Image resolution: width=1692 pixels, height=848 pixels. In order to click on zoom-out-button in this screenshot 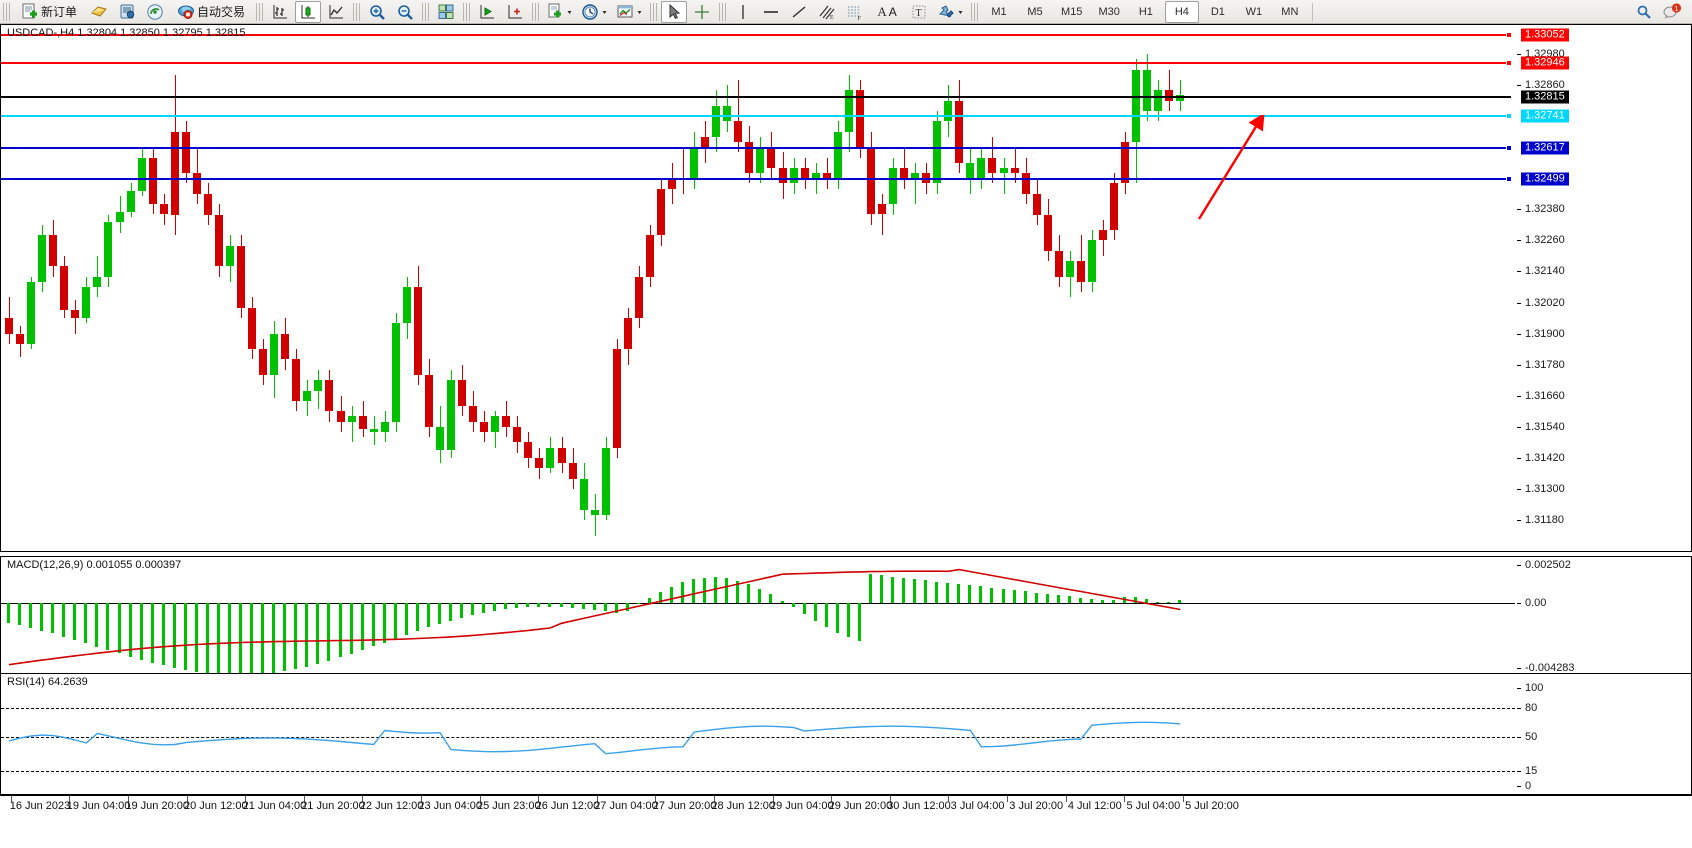, I will do `click(405, 12)`.